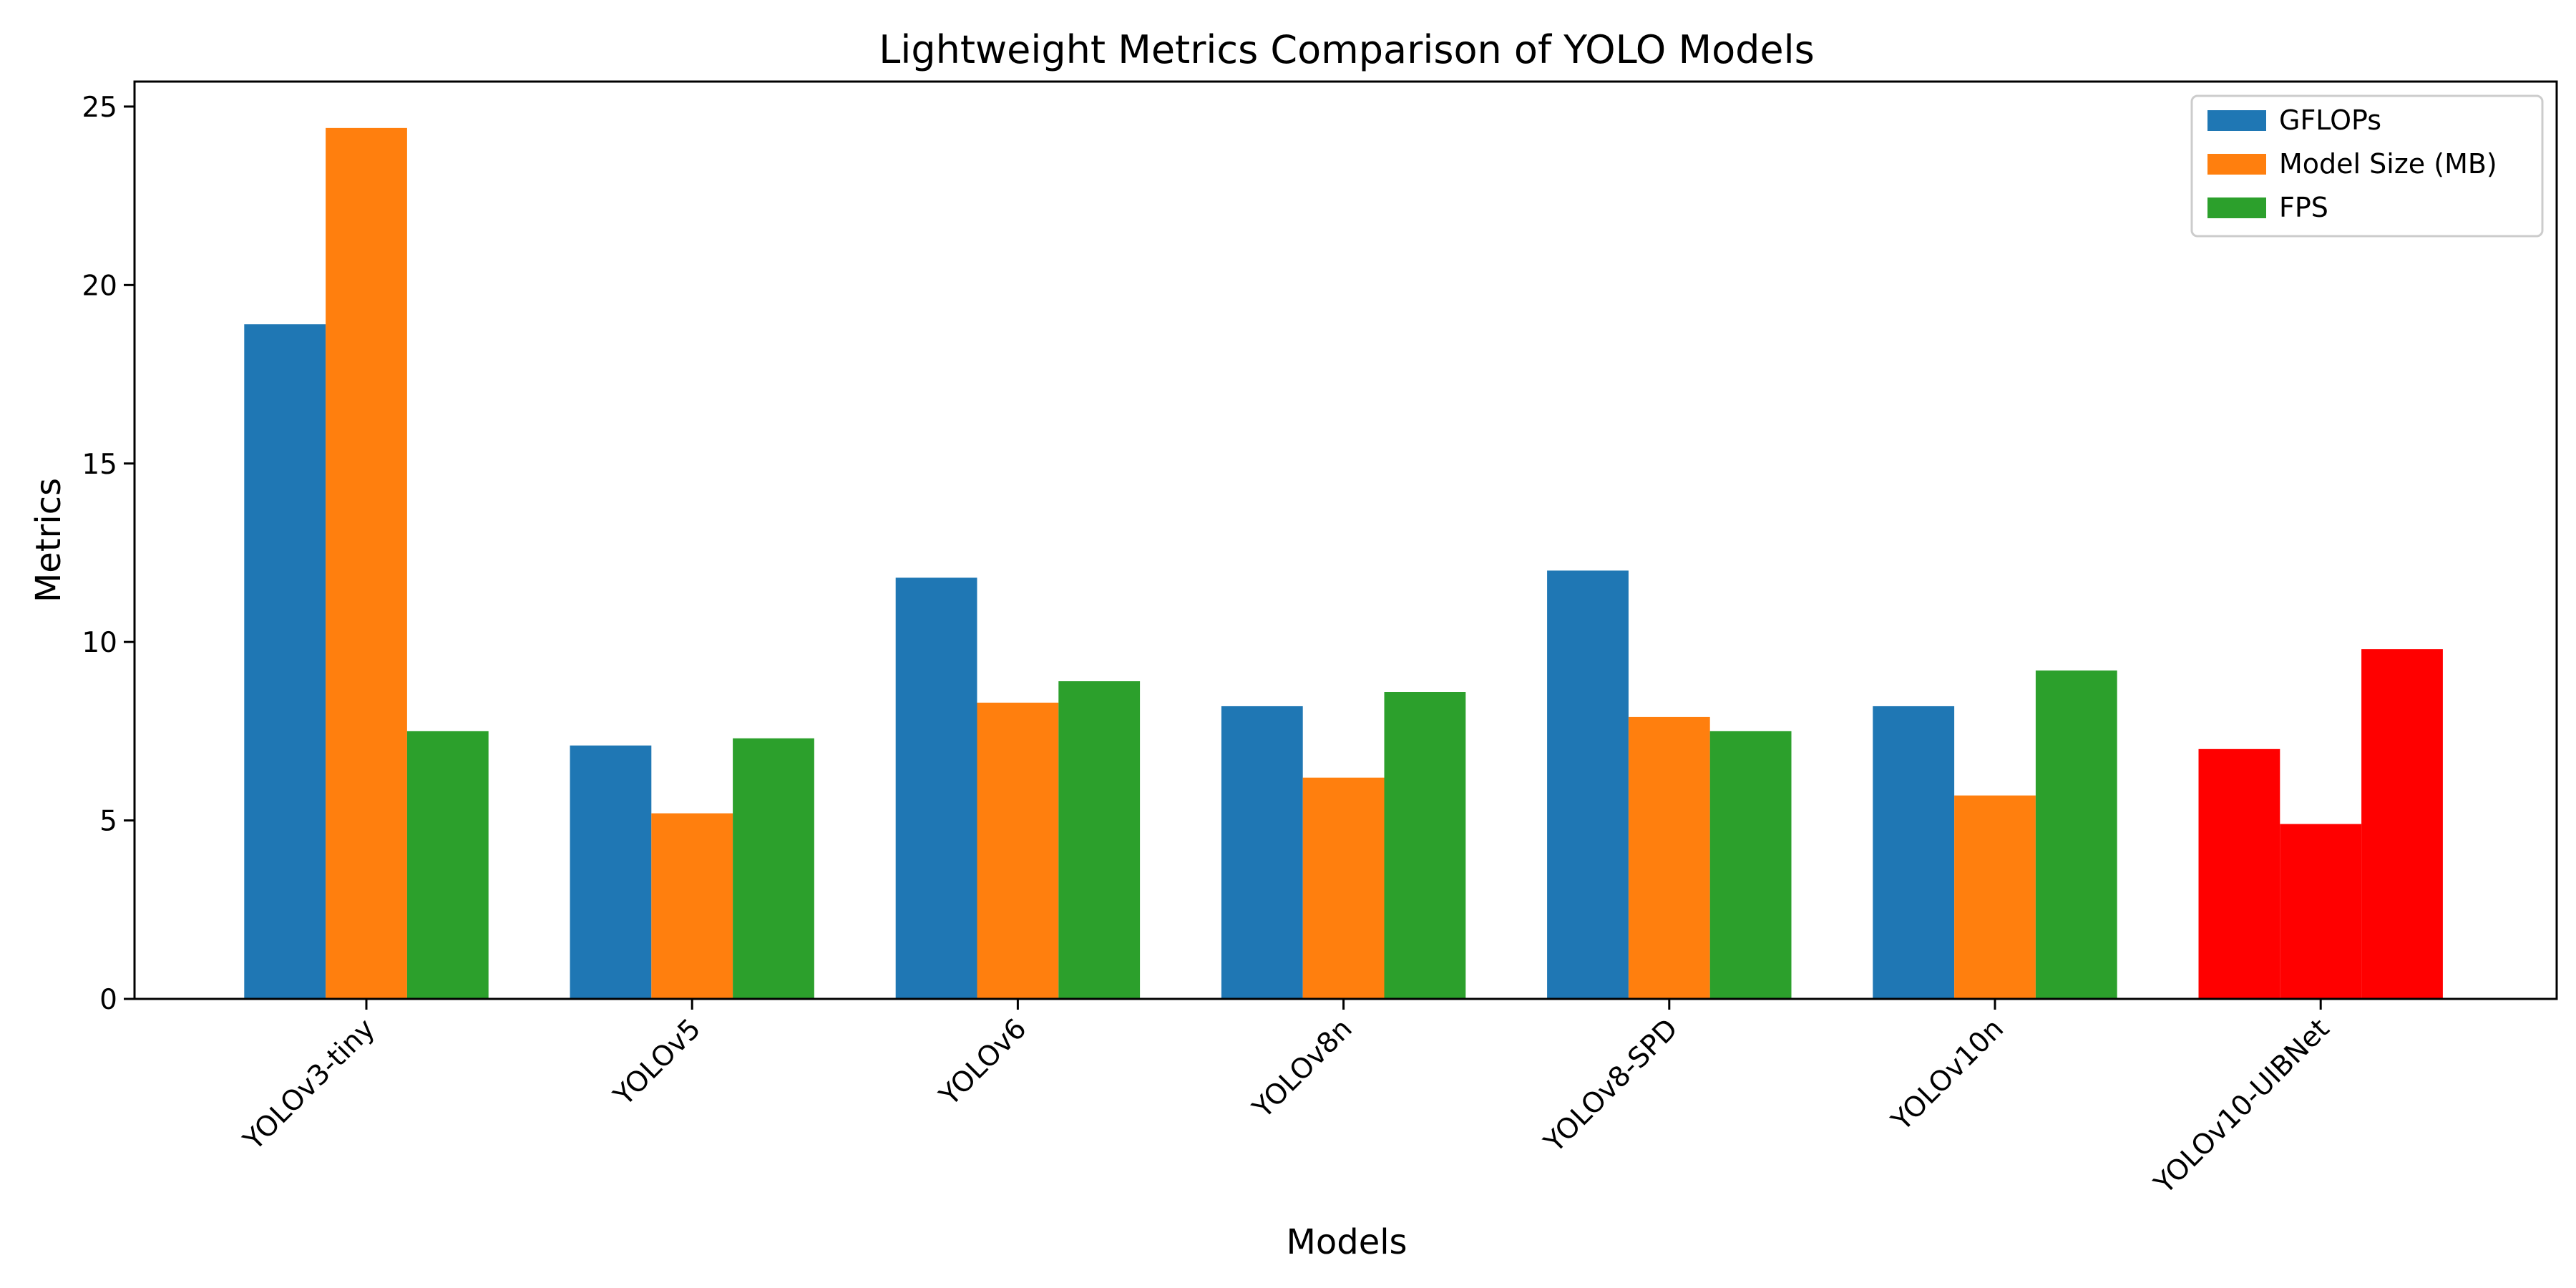  Describe the element at coordinates (1611, 1086) in the screenshot. I see `x-tick-label: YOLOv8-SPD` at that location.